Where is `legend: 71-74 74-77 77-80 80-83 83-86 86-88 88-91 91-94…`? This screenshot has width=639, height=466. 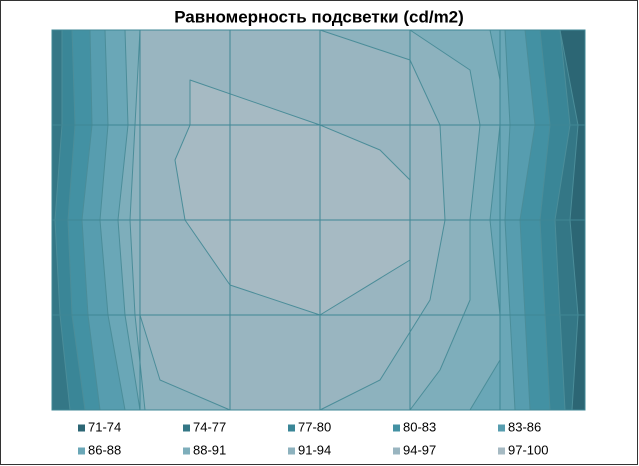
legend: 71-74 74-77 77-80 80-83 83-86 86-88 88-91 91-94… is located at coordinates (313, 438).